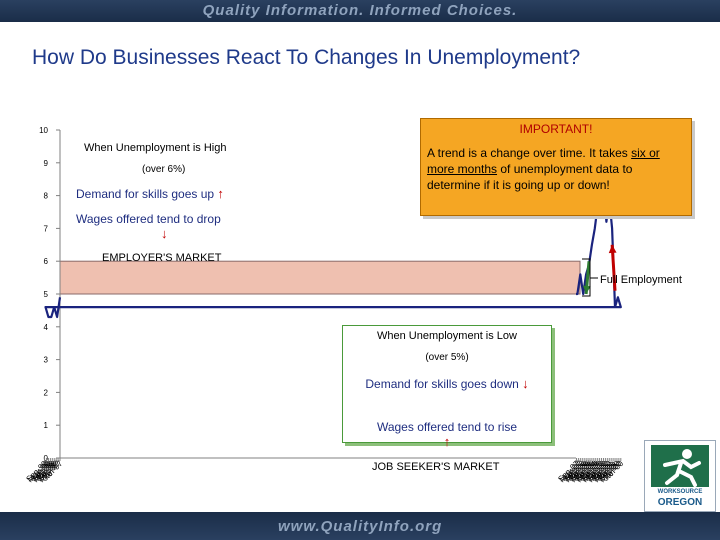  What do you see at coordinates (612, 249) in the screenshot?
I see `uptrend-arrowhead` at bounding box center [612, 249].